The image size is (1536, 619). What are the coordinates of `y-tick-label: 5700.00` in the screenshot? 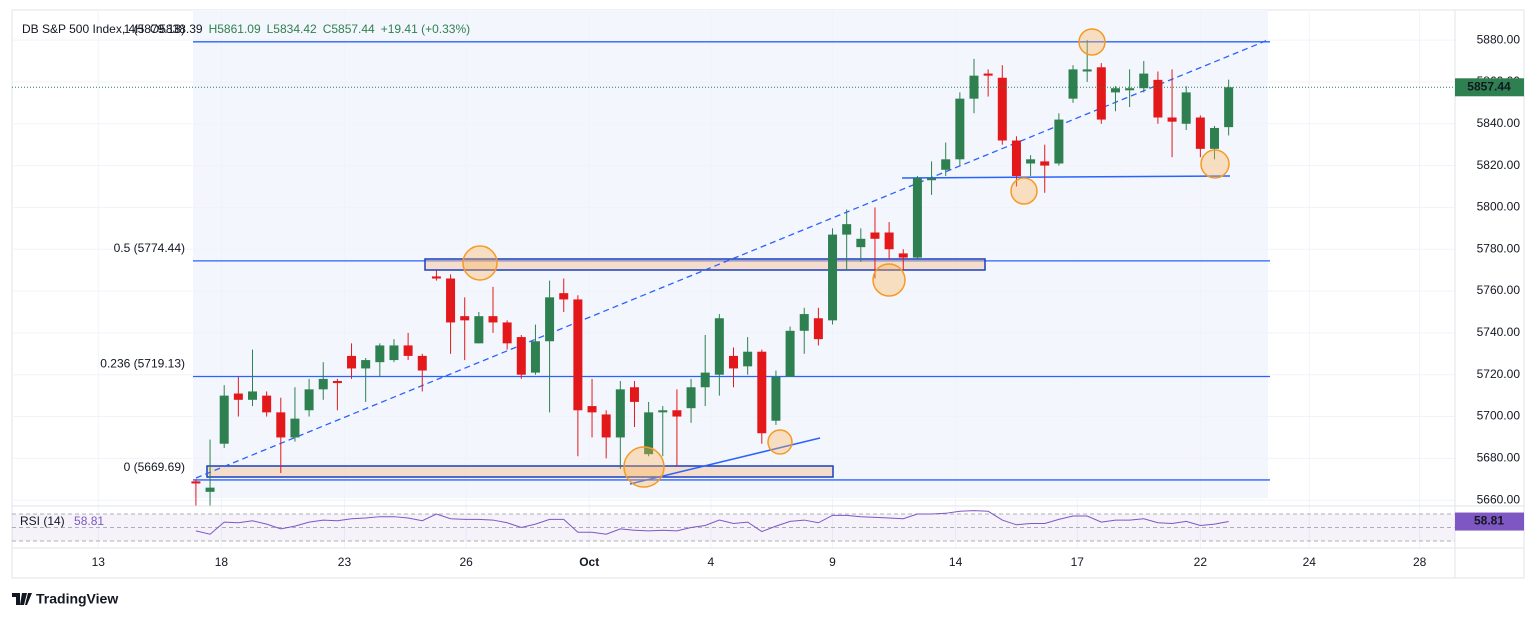 It's located at (1499, 416).